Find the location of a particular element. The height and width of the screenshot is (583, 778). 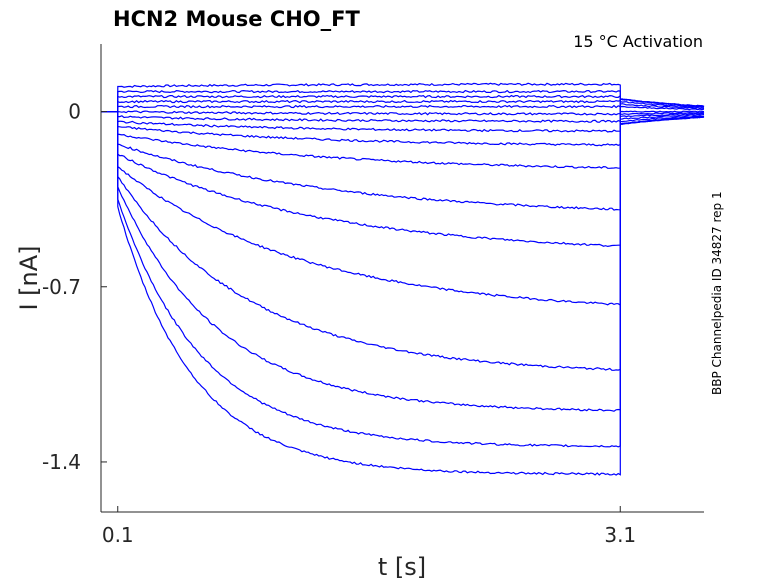

y-tick-label: -1.4 is located at coordinates (61, 462).